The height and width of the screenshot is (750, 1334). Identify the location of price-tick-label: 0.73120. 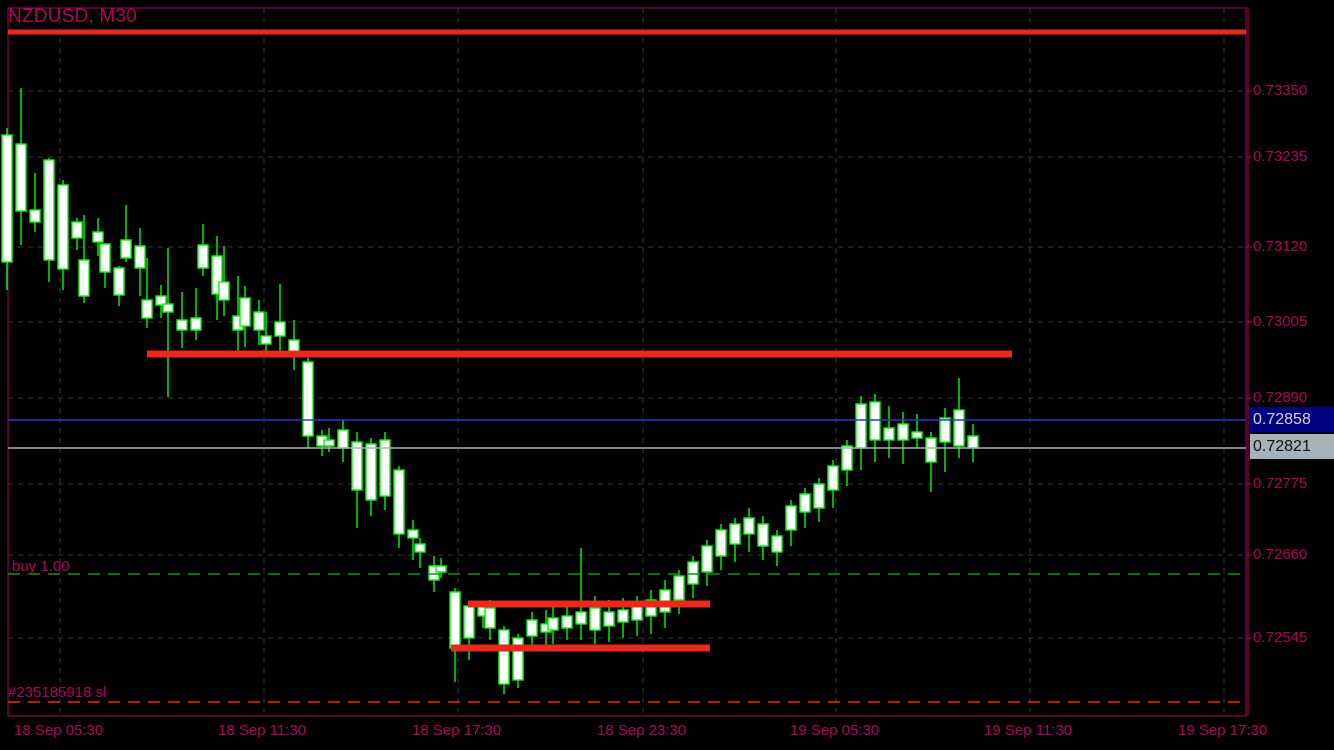
(1280, 246).